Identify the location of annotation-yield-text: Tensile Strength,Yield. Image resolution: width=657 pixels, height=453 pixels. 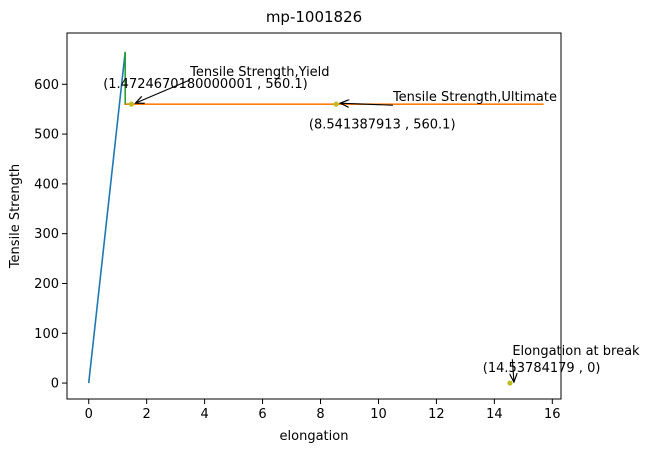
(259, 72).